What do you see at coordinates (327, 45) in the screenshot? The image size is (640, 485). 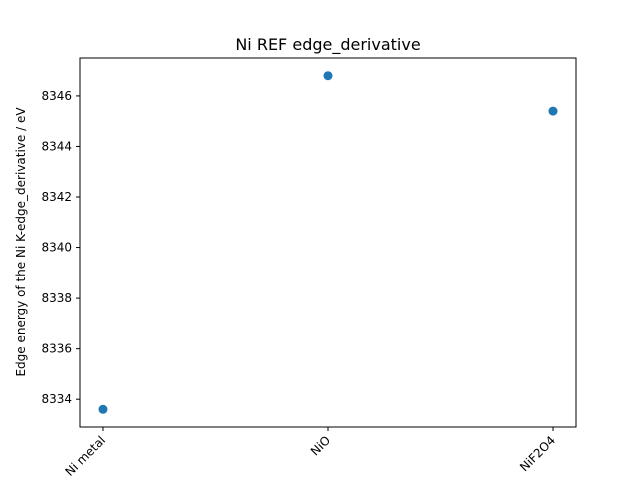 I see `chart-title: Ni REF edge_derivative` at bounding box center [327, 45].